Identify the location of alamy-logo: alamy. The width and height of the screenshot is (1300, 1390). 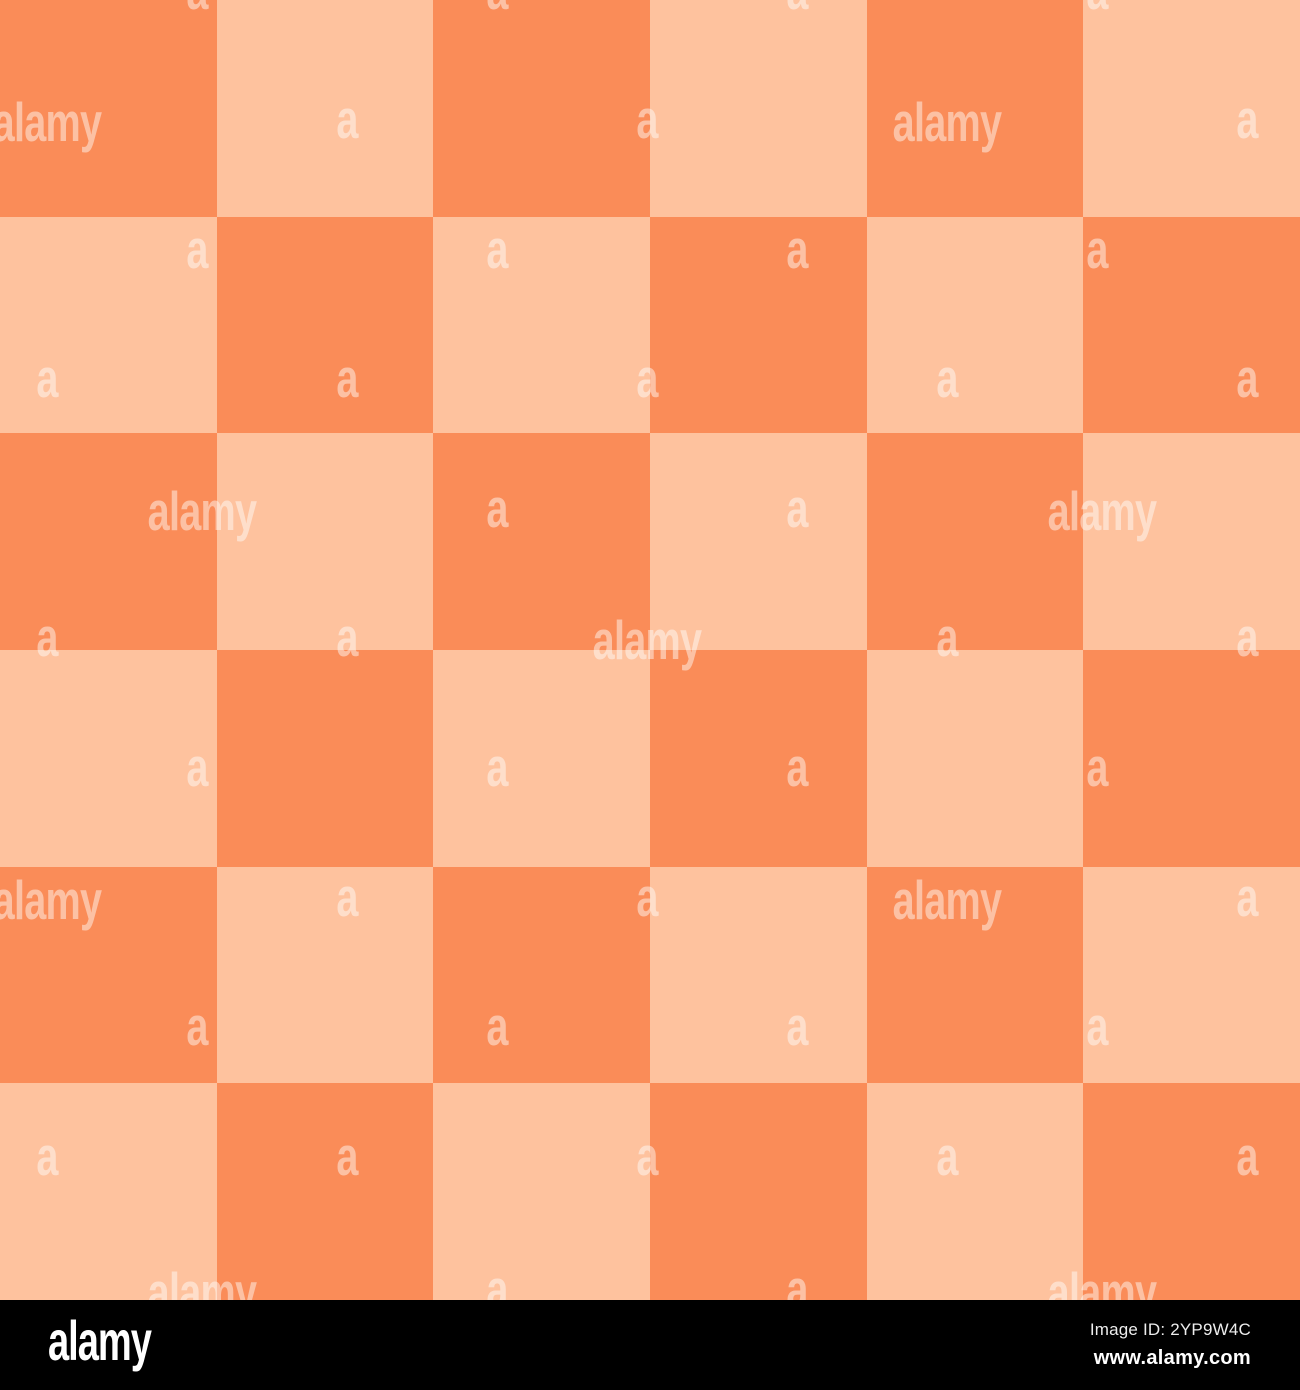
(100, 1340).